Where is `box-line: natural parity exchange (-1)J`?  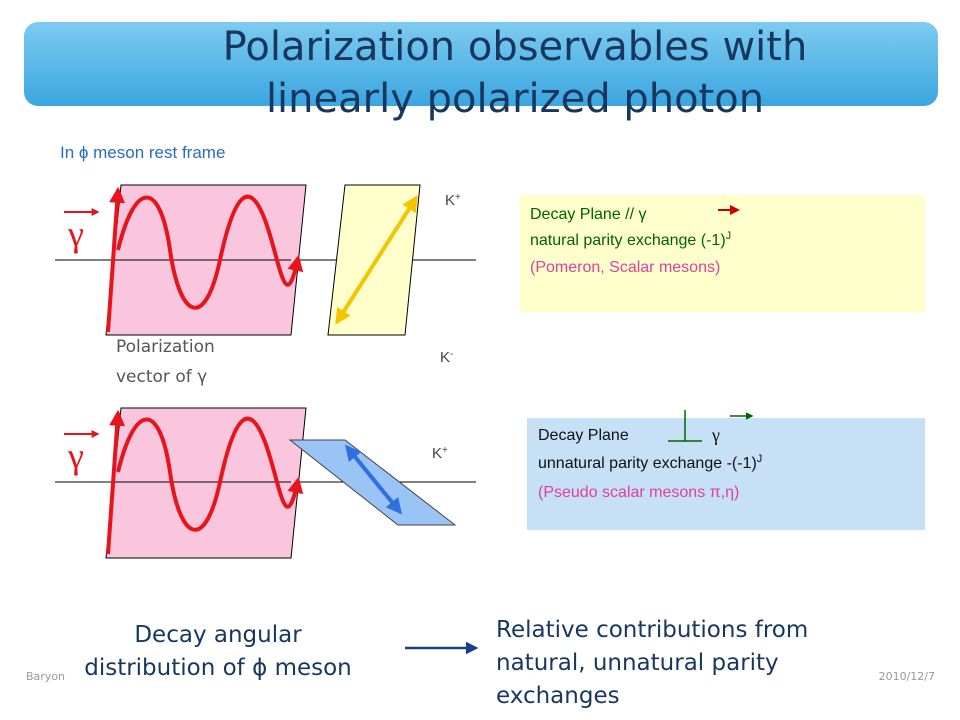
box-line: natural parity exchange (-1)J is located at coordinates (630, 239).